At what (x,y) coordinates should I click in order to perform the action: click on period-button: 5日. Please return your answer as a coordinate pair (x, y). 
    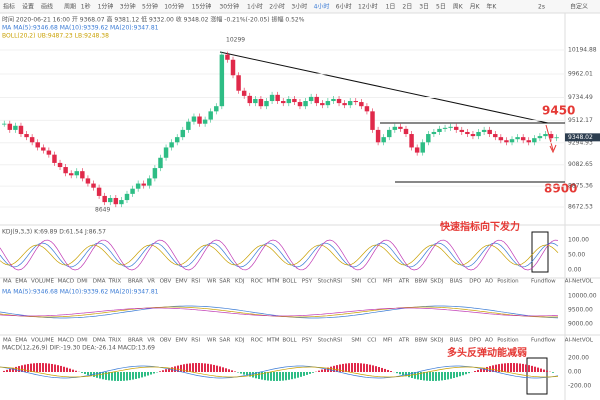
    Looking at the image, I should click on (441, 7).